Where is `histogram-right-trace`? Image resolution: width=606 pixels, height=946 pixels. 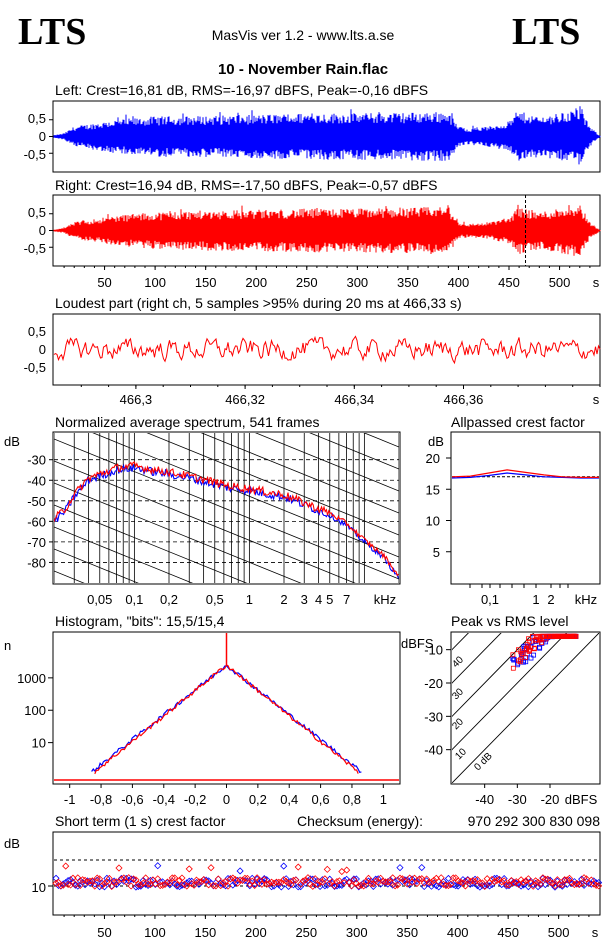 histogram-right-trace is located at coordinates (226, 719).